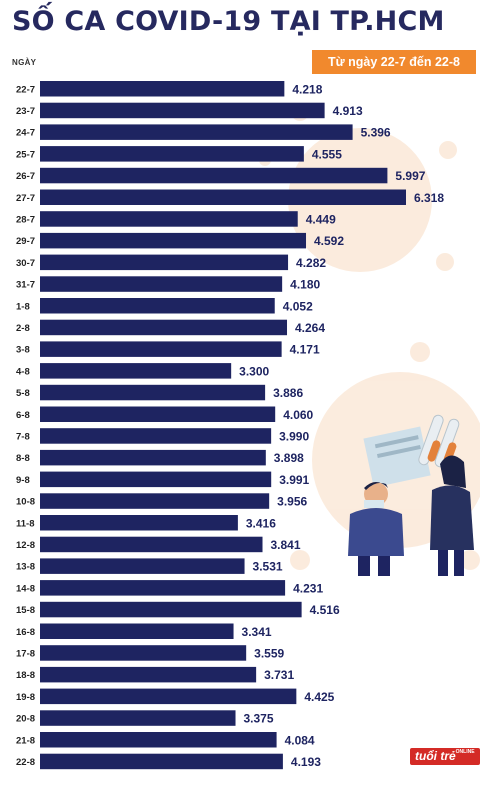 The height and width of the screenshot is (788, 480). Describe the element at coordinates (286, 545) in the screenshot. I see `value-label: 3.841` at that location.